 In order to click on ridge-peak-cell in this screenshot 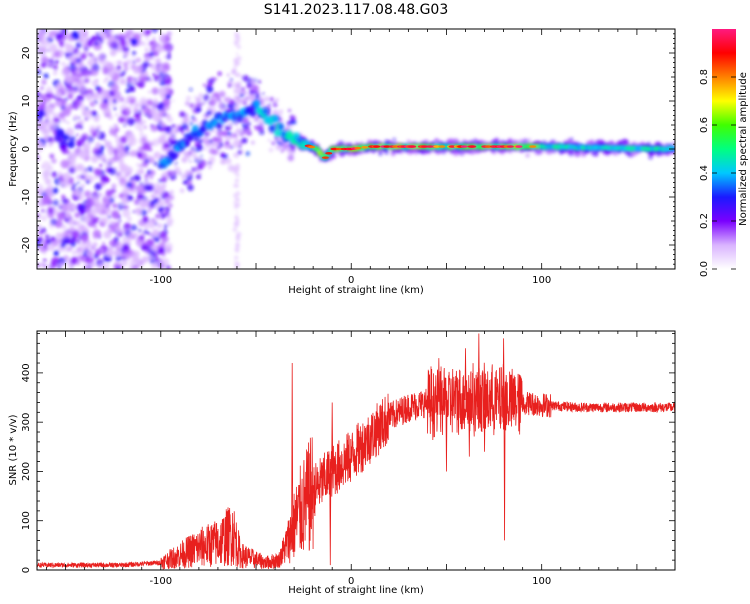, I will do `click(437, 146)`.